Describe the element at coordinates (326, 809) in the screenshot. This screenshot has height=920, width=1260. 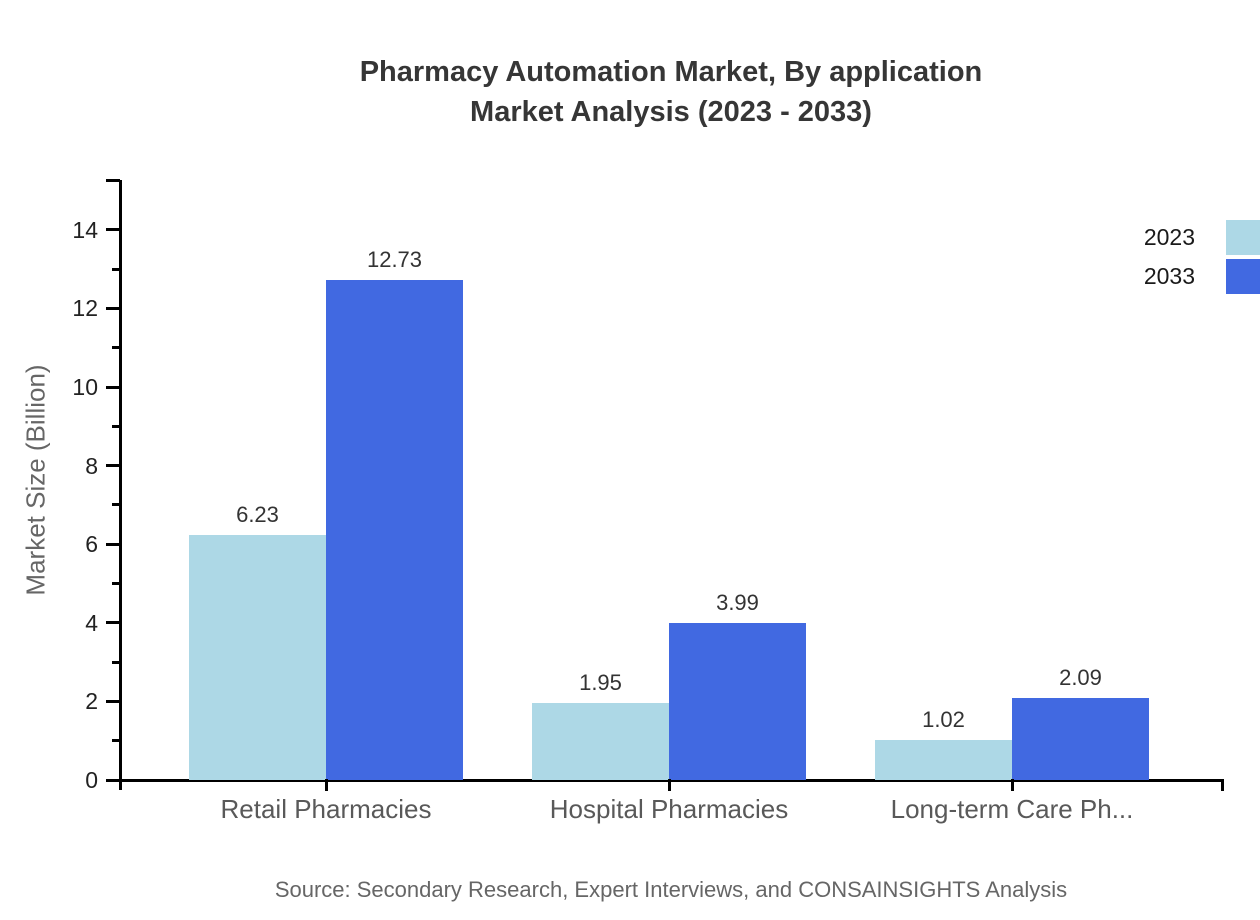
I see `x-category-label: Retail Pharmacies` at that location.